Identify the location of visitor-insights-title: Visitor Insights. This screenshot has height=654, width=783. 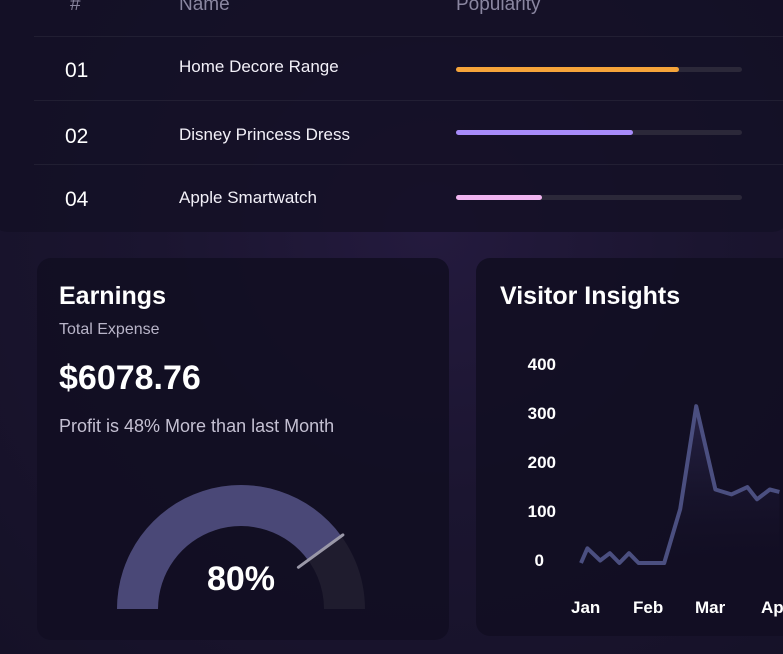
(590, 296).